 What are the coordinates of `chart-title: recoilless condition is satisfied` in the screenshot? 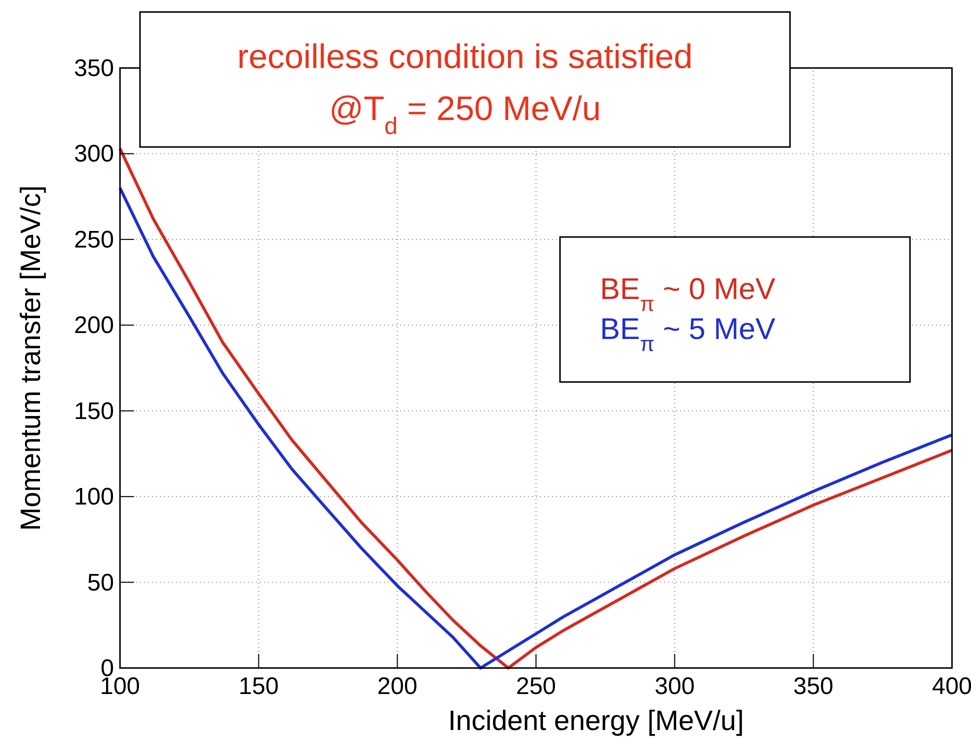 It's located at (465, 57).